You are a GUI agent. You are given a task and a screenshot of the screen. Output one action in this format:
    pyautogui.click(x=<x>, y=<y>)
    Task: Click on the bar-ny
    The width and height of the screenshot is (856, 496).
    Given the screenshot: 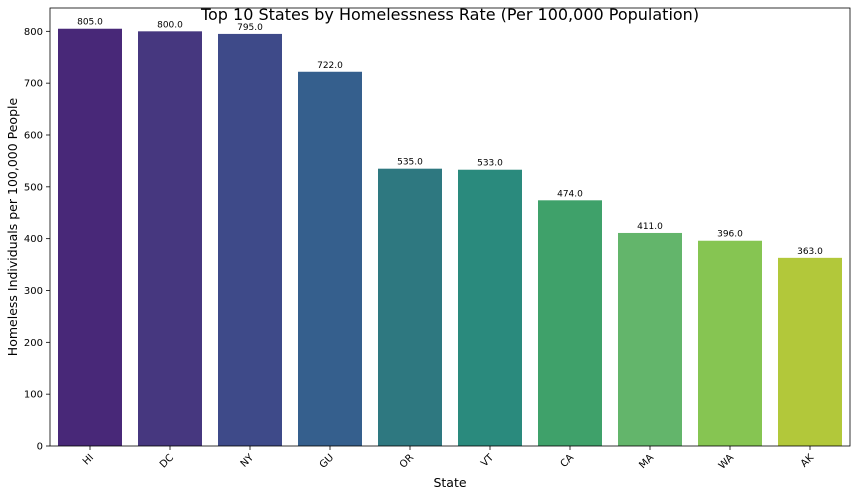 What is the action you would take?
    pyautogui.click(x=250, y=239)
    